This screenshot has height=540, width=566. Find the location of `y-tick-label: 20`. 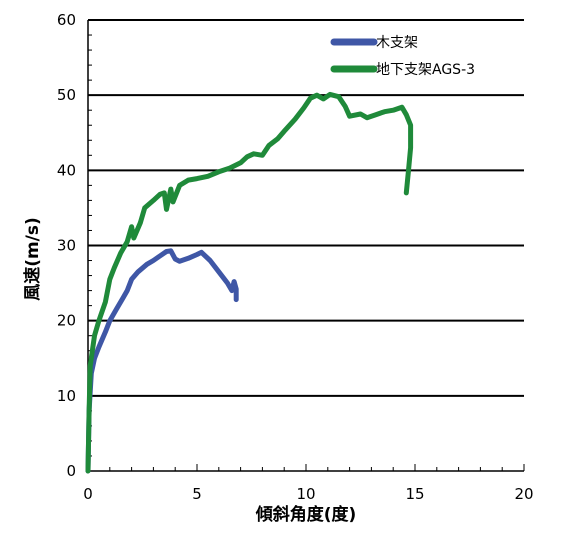

y-tick-label: 20 is located at coordinates (66, 321).